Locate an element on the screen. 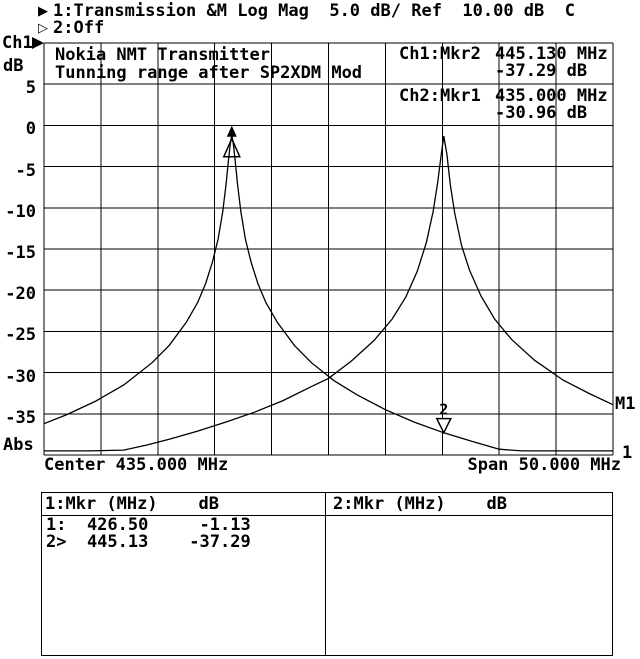  inactive-trace-icon: ▷ is located at coordinates (43, 28).